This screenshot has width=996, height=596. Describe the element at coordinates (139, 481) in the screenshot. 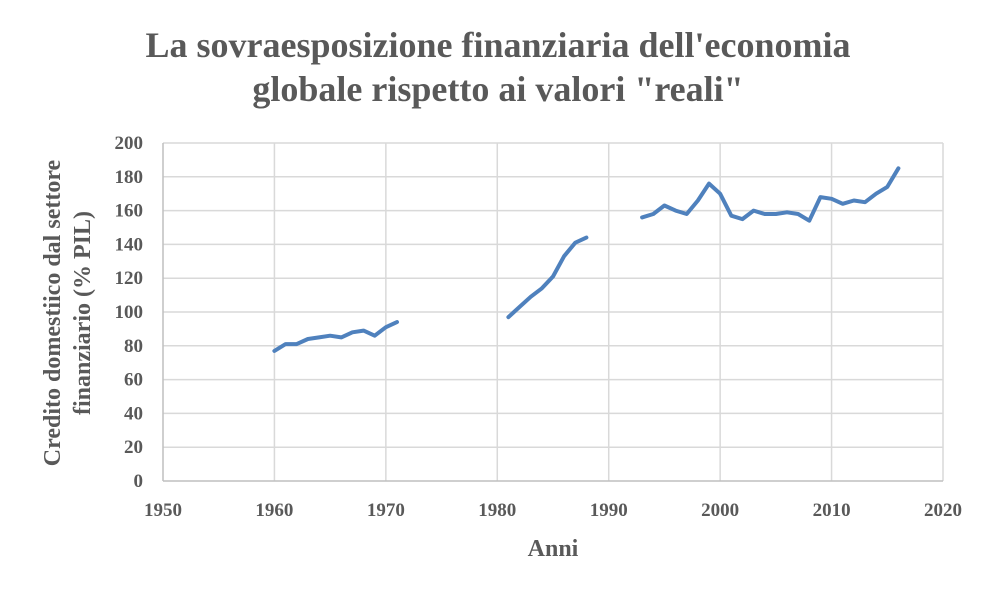

I see `y-tick-label: 0` at that location.